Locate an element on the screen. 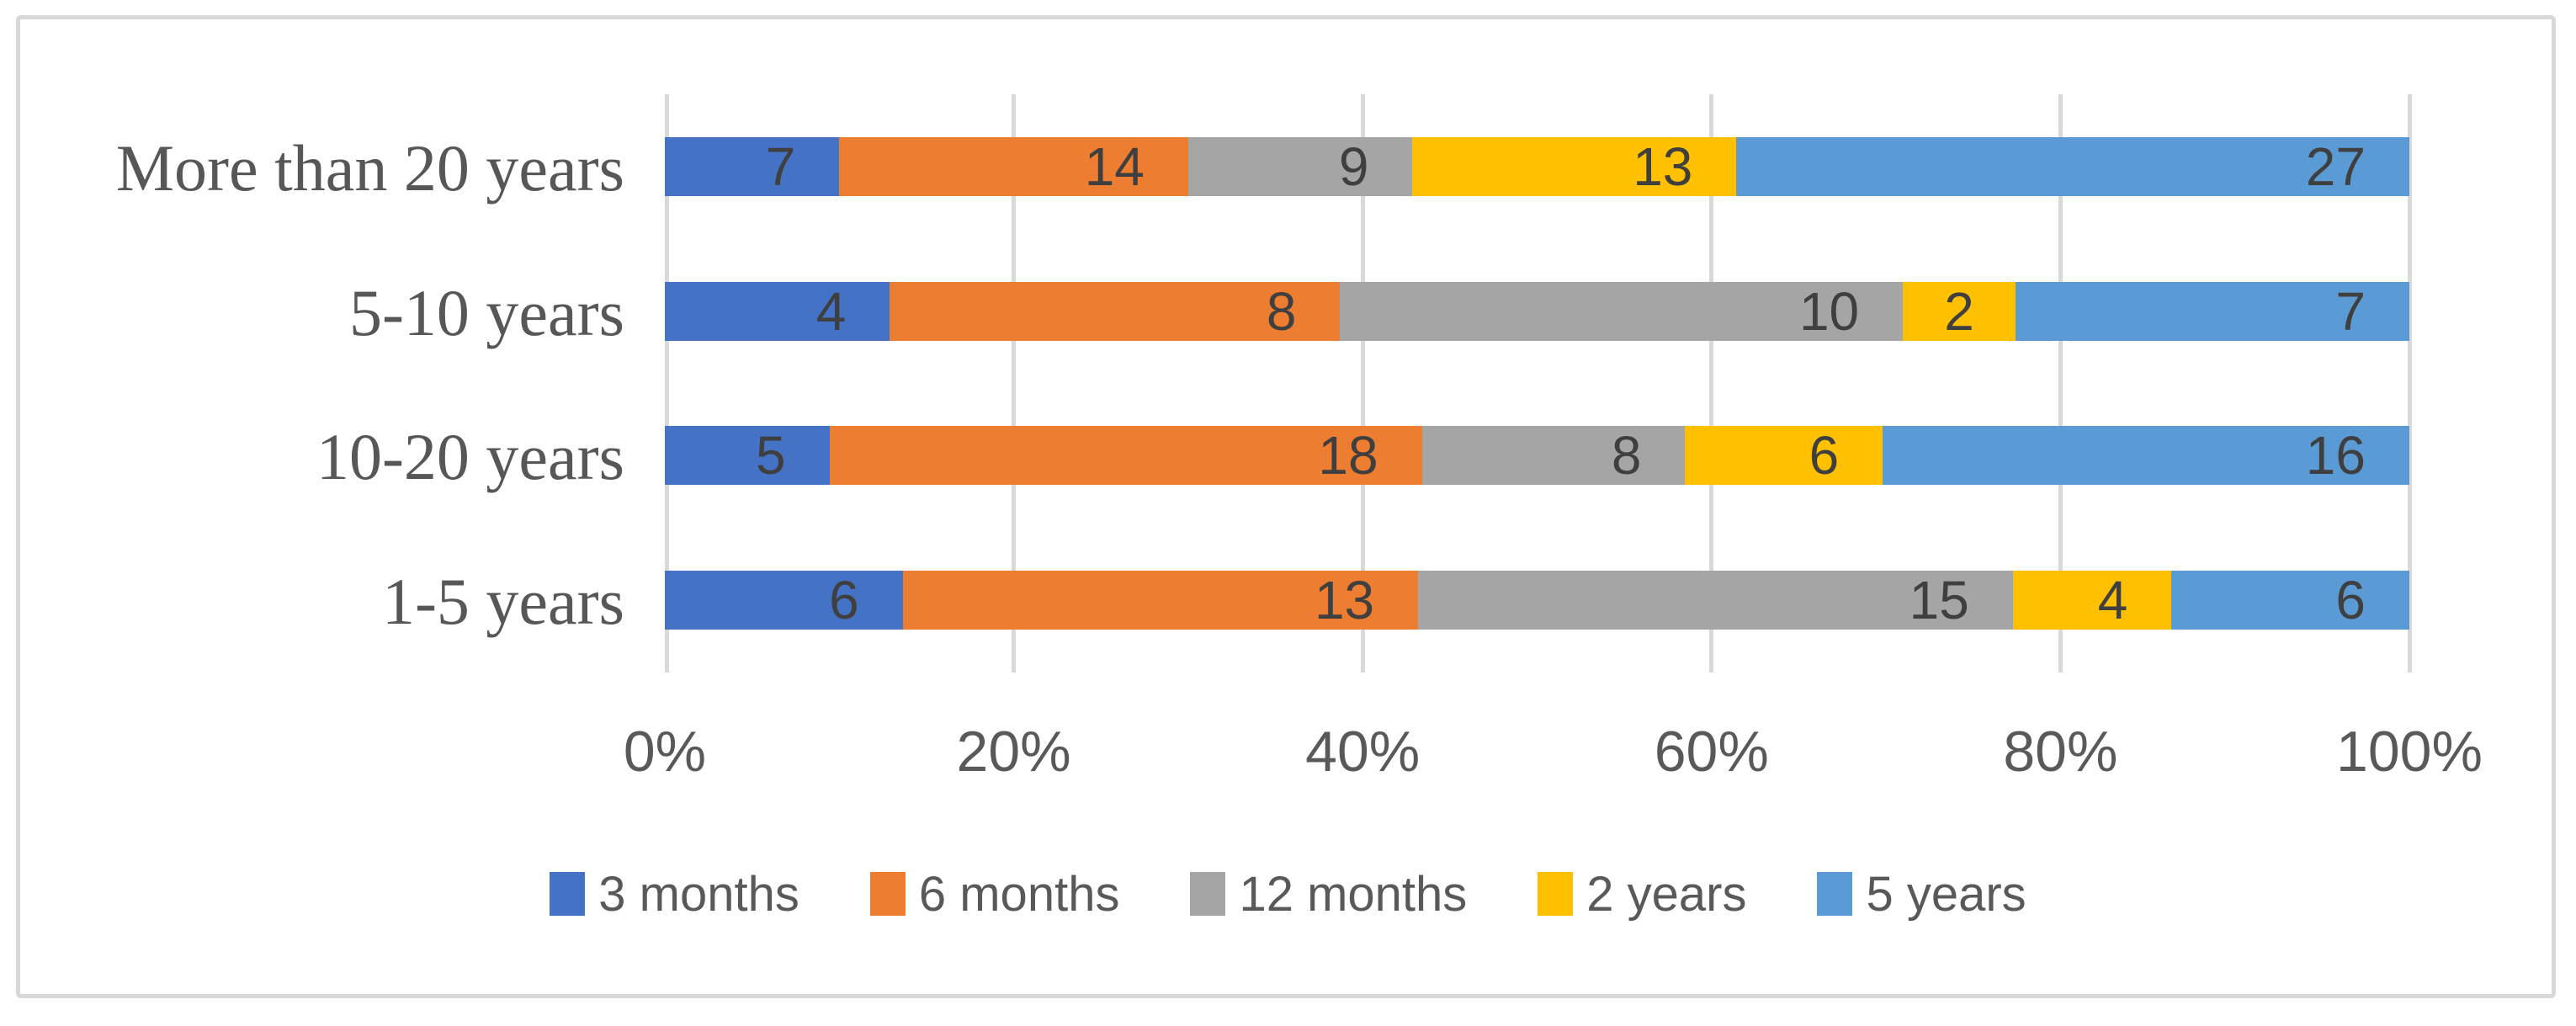  value-axis-line is located at coordinates (667, 383).